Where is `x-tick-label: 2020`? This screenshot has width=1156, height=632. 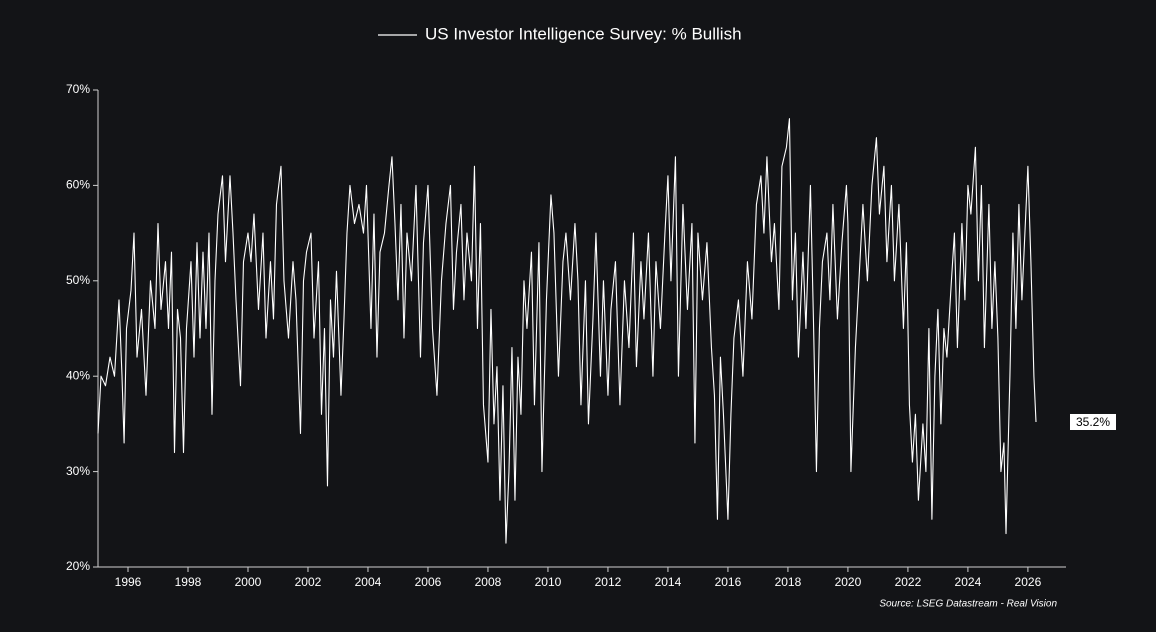 x-tick-label: 2020 is located at coordinates (848, 582).